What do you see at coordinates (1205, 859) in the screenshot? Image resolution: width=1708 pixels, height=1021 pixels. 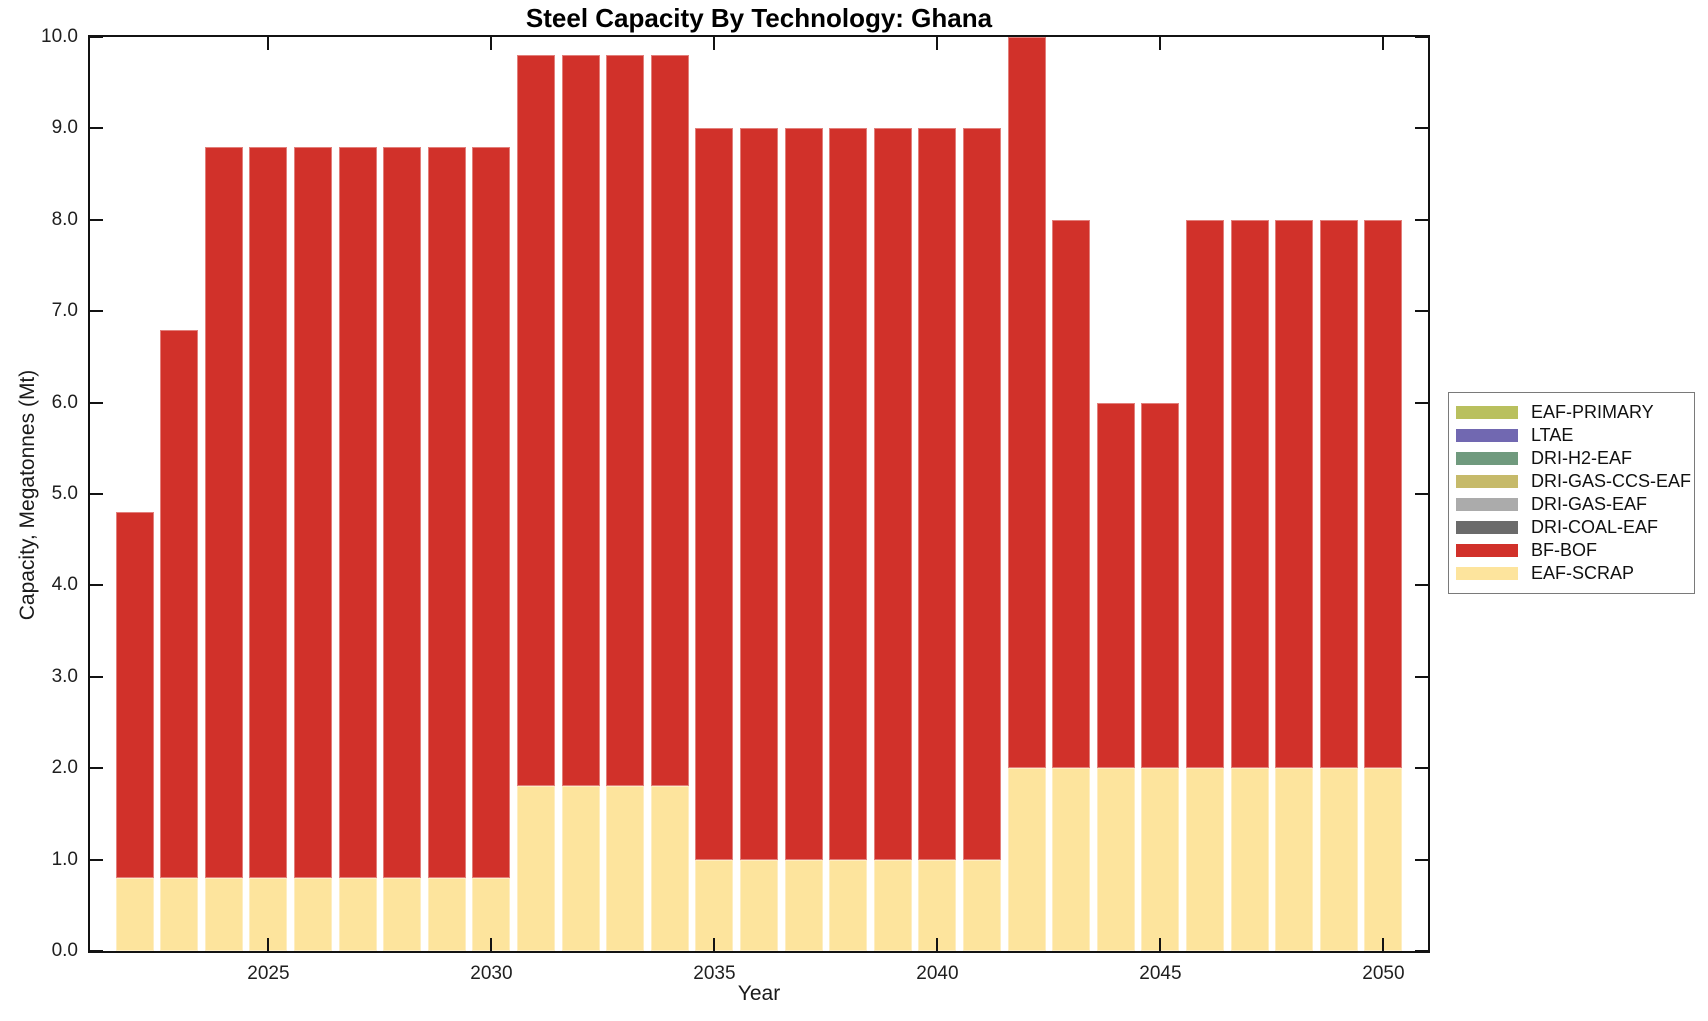 I see `bar-segment-eaf-scrap-2046` at bounding box center [1205, 859].